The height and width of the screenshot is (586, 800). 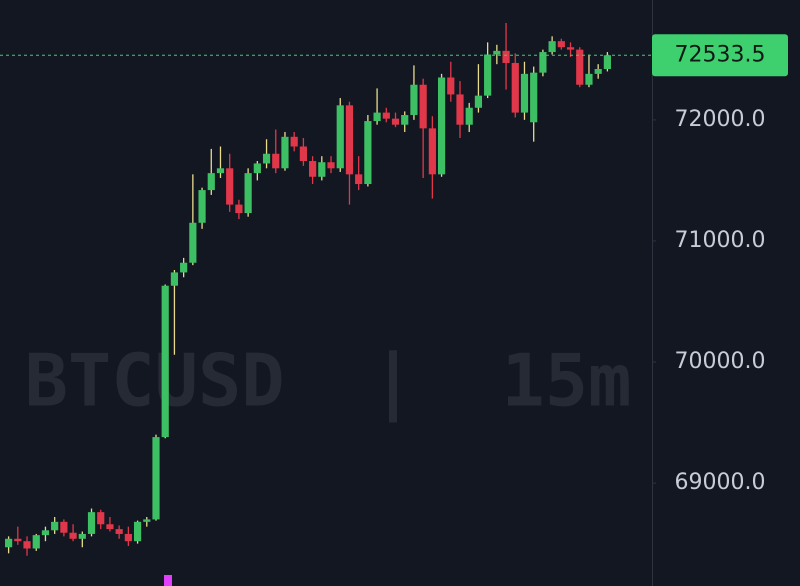 I want to click on last-price-box, so click(x=720, y=55).